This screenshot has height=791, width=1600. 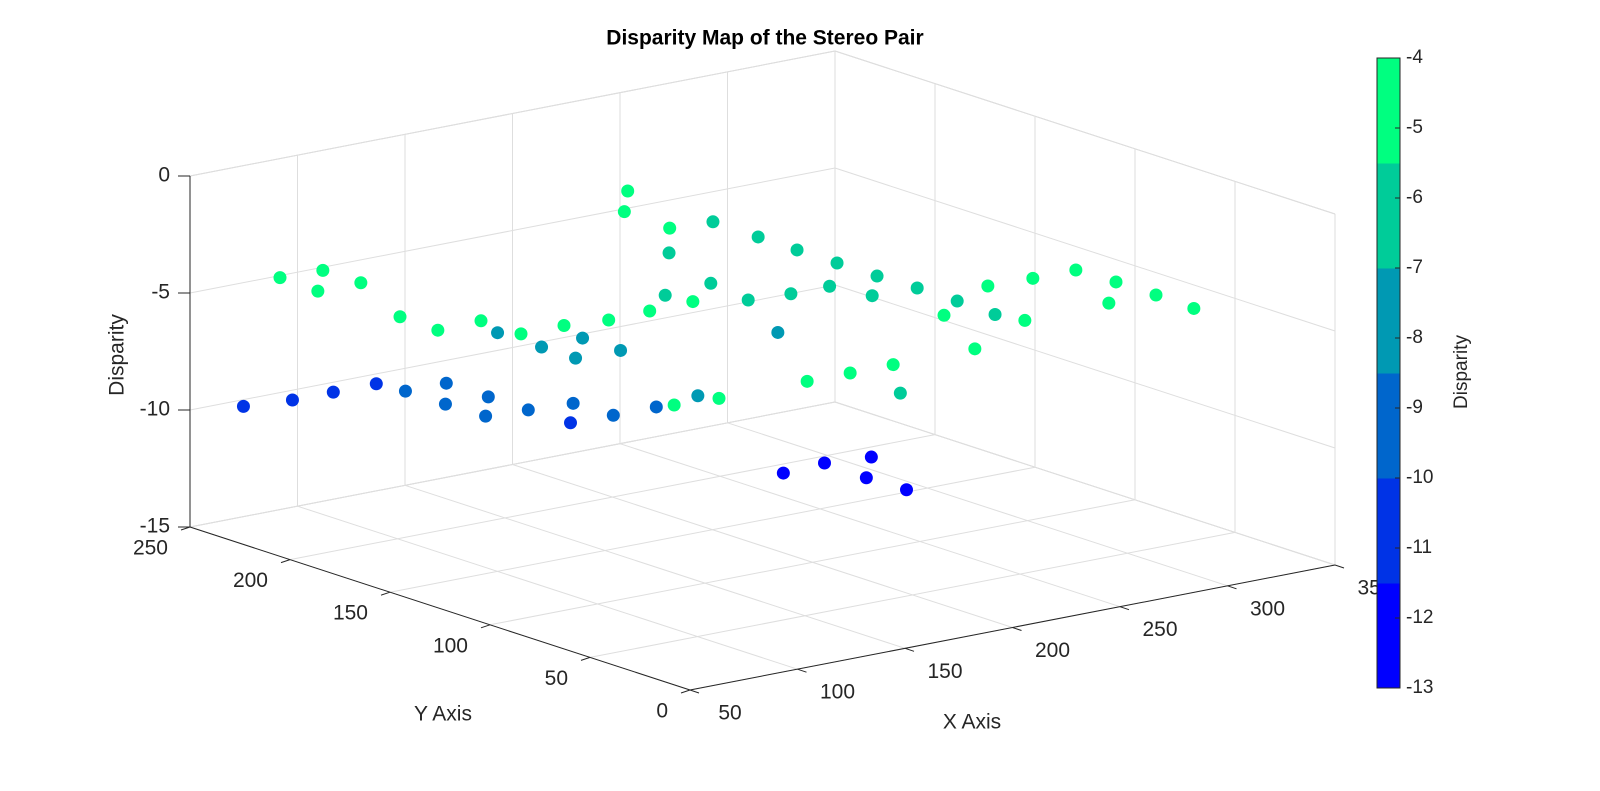 What do you see at coordinates (1461, 372) in the screenshot?
I see `colorbar-label: Disparity` at bounding box center [1461, 372].